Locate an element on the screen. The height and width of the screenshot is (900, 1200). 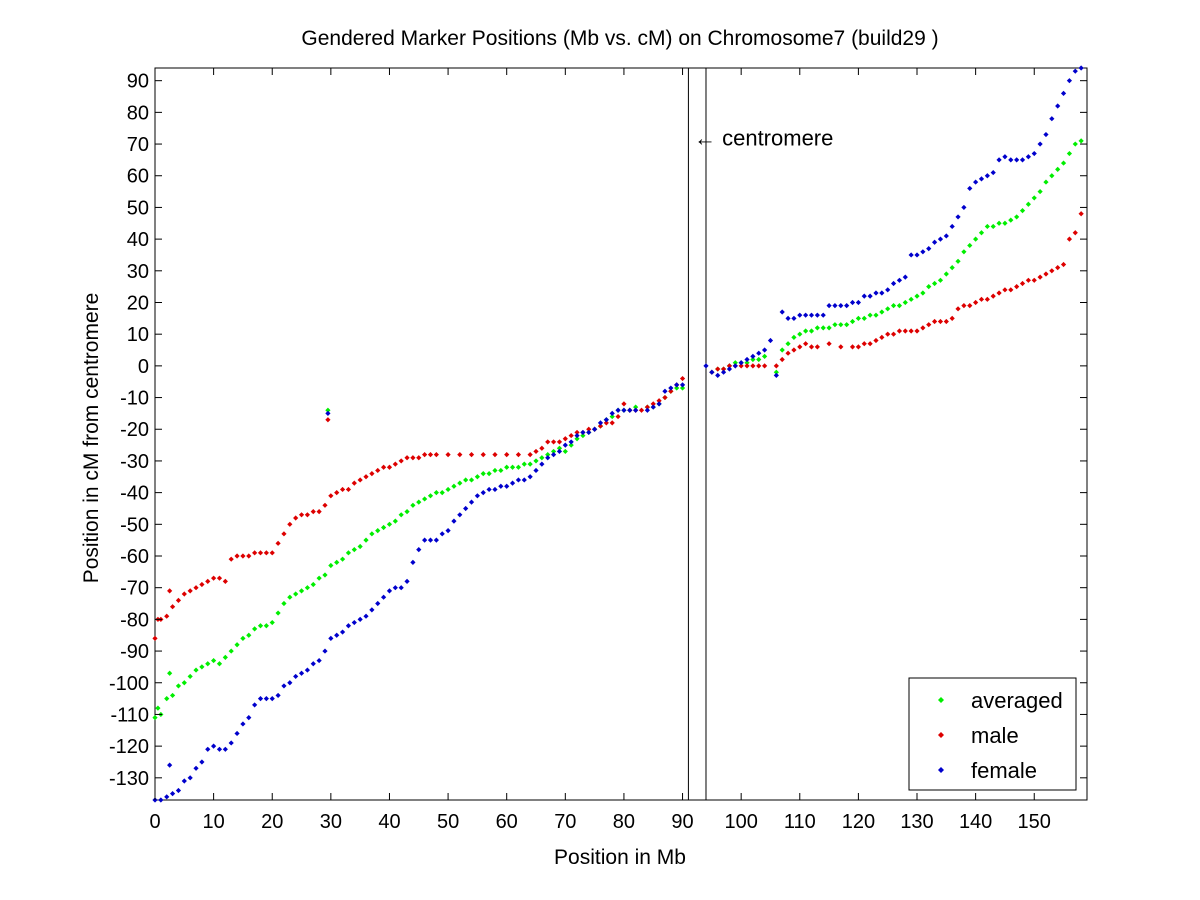
y-tick-label: -100 is located at coordinates (129, 684).